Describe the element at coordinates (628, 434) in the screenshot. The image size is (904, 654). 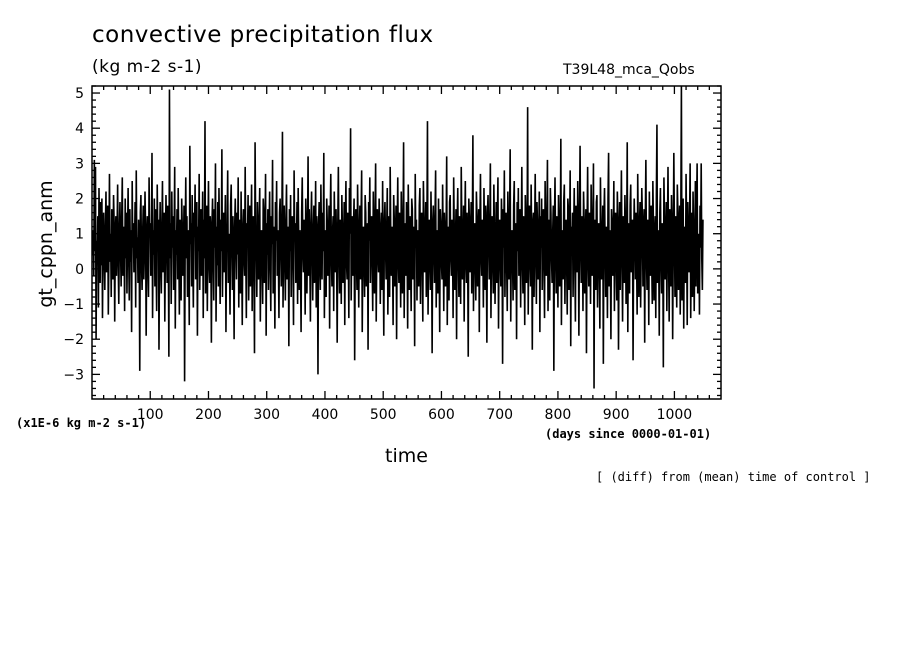
I see `x-axis-units: (days since 0000-01-01)` at that location.